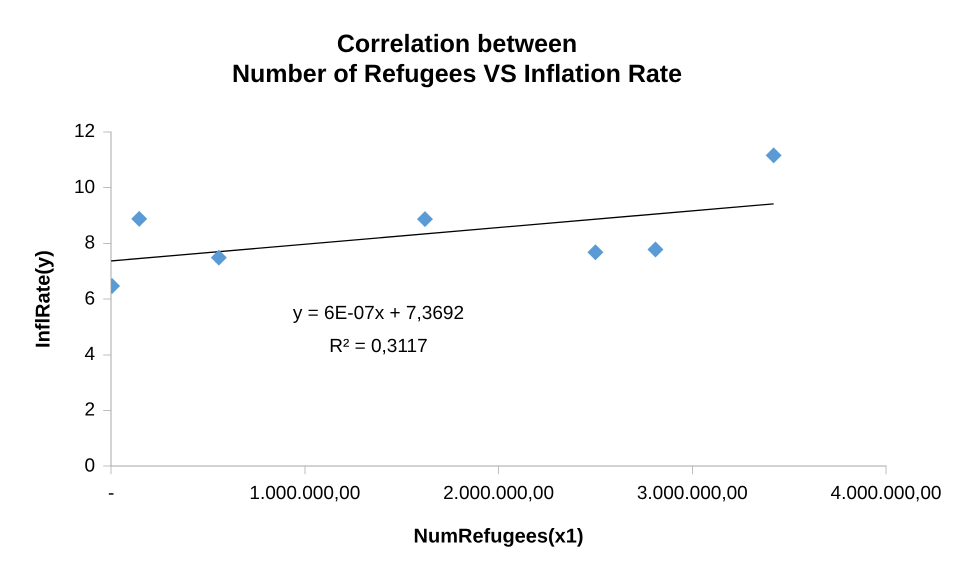  I want to click on x-axis-title: NumRefugees(x1), so click(499, 537).